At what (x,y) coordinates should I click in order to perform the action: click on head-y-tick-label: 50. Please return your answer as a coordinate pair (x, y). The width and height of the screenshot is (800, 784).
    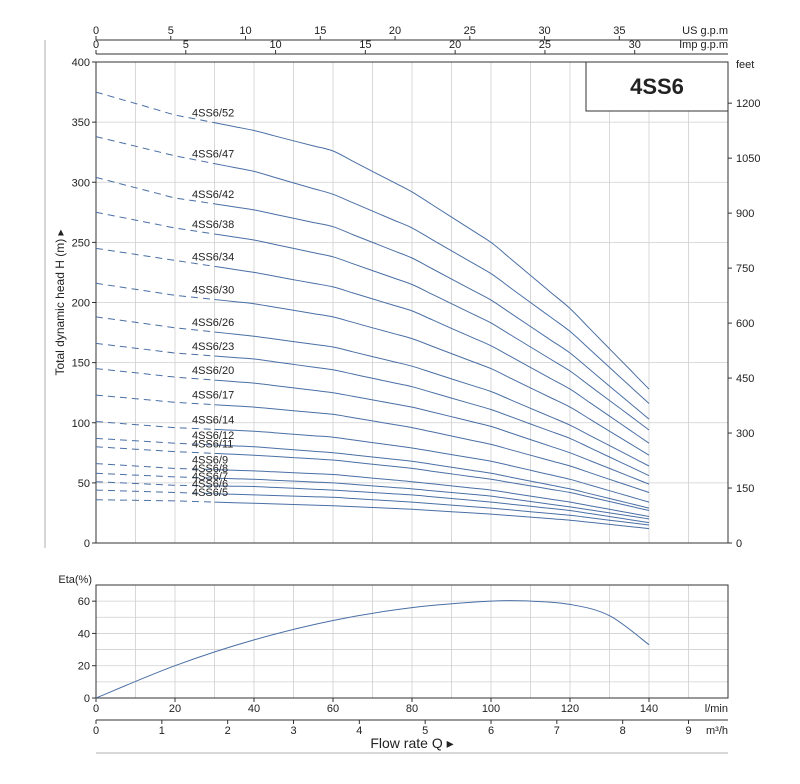
    Looking at the image, I should click on (84, 484).